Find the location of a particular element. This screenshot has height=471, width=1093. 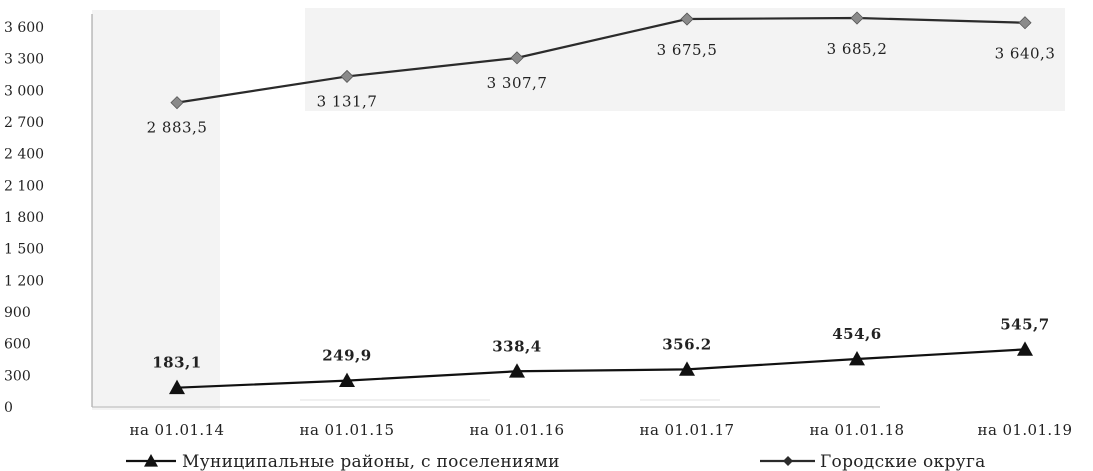

y-tick-label: 3 300 is located at coordinates (24, 60).